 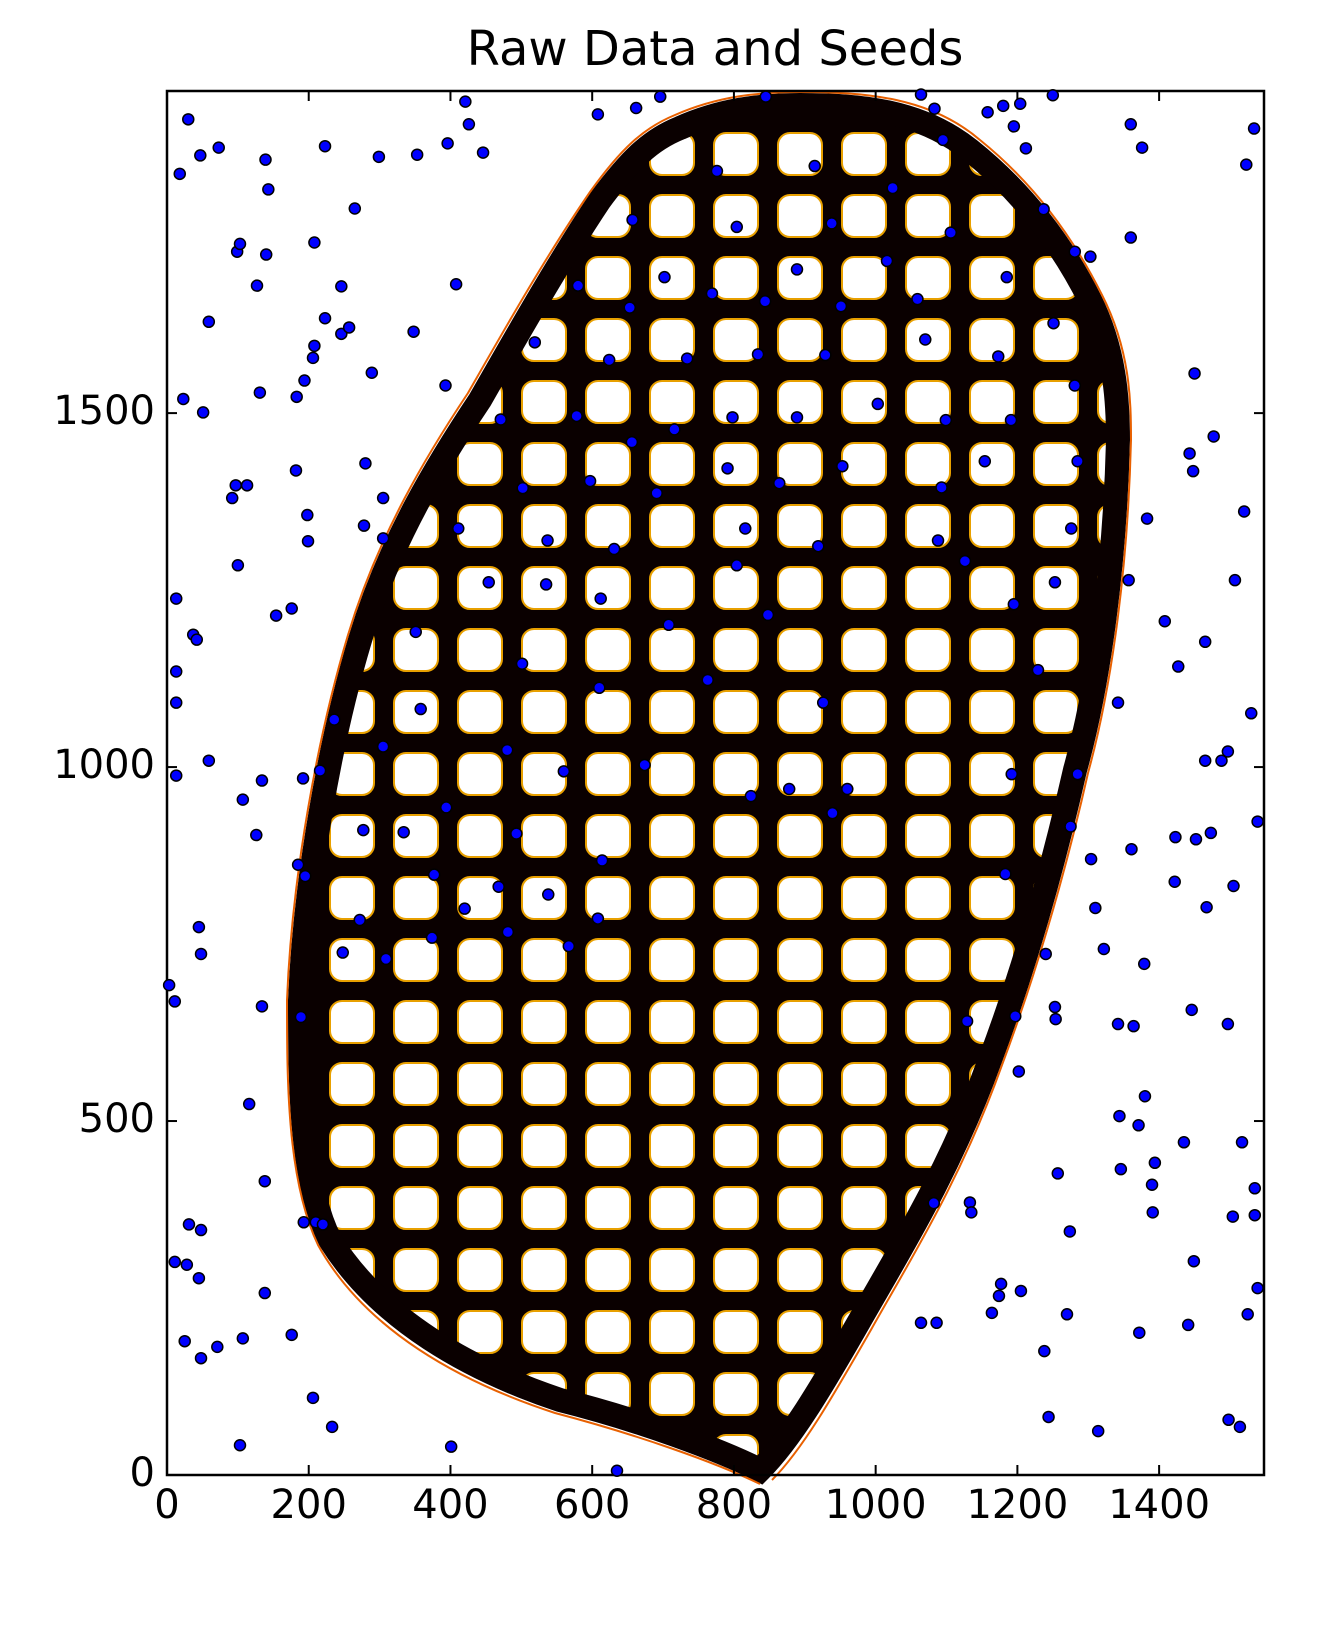 I want to click on y-tick-label: 1500, so click(x=104, y=411).